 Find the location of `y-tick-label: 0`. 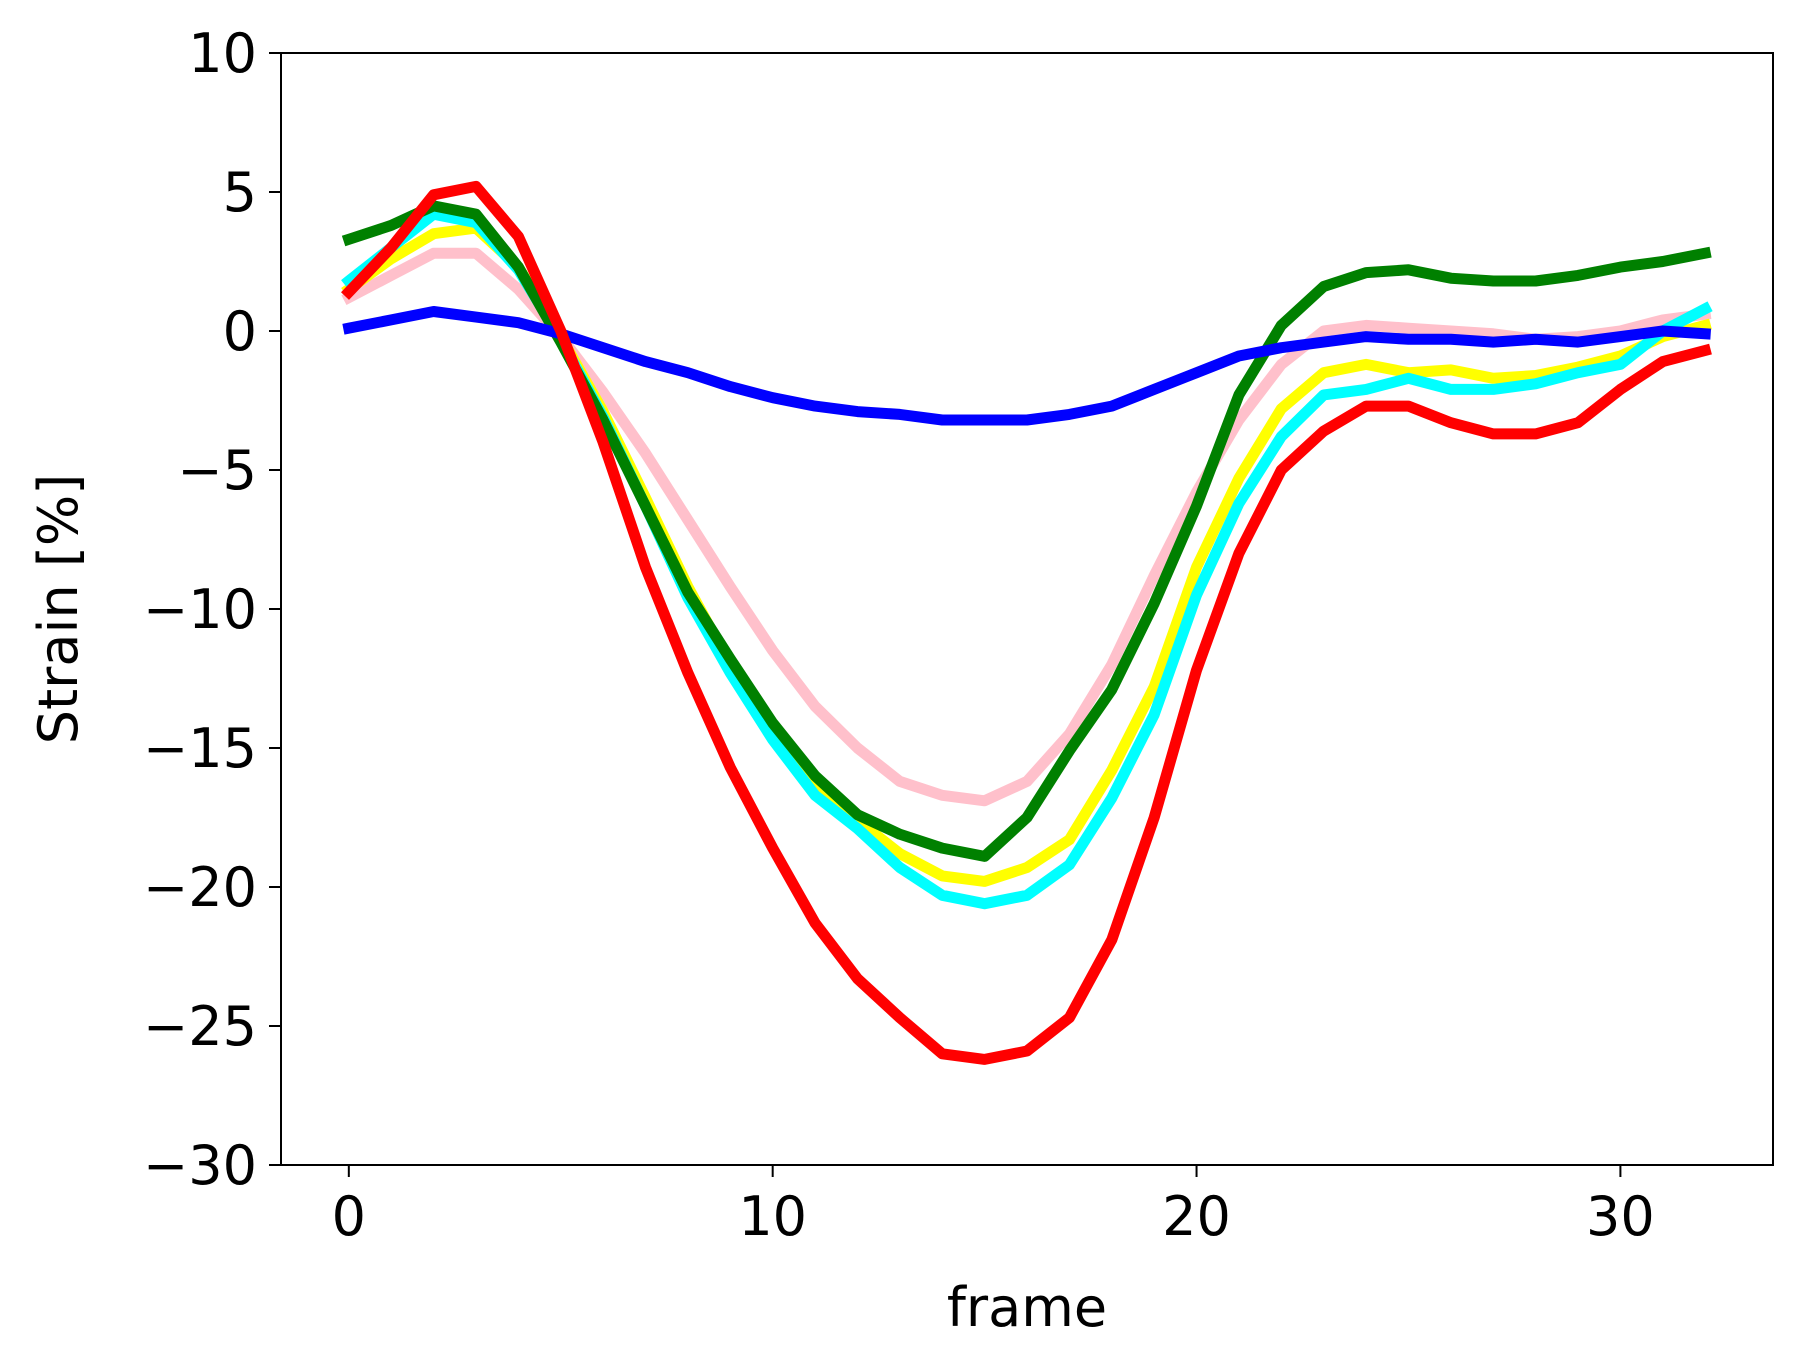

y-tick-label: 0 is located at coordinates (240, 331).